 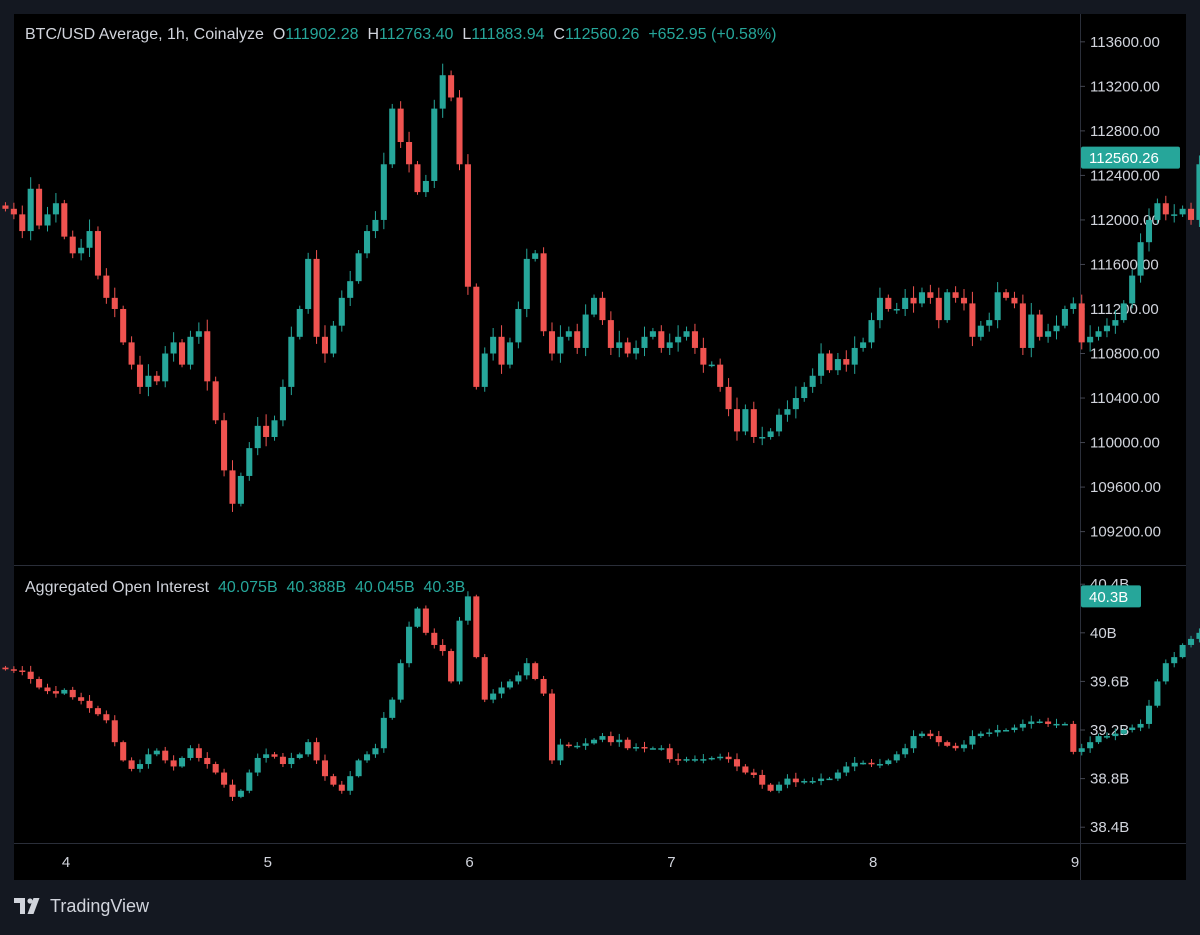 What do you see at coordinates (81, 906) in the screenshot?
I see `tradingview-brand: TradingView` at bounding box center [81, 906].